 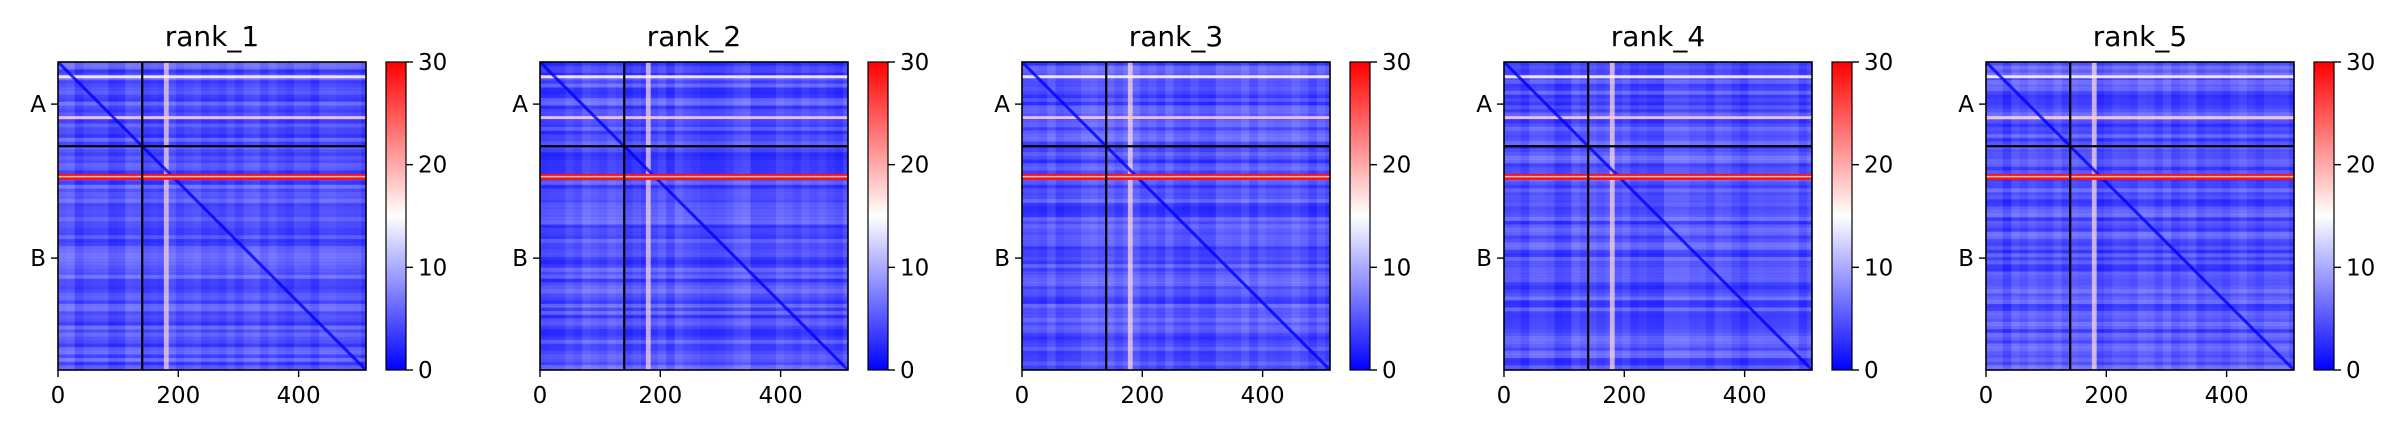 I want to click on colorbar-tick-label: 20, so click(x=2360, y=166).